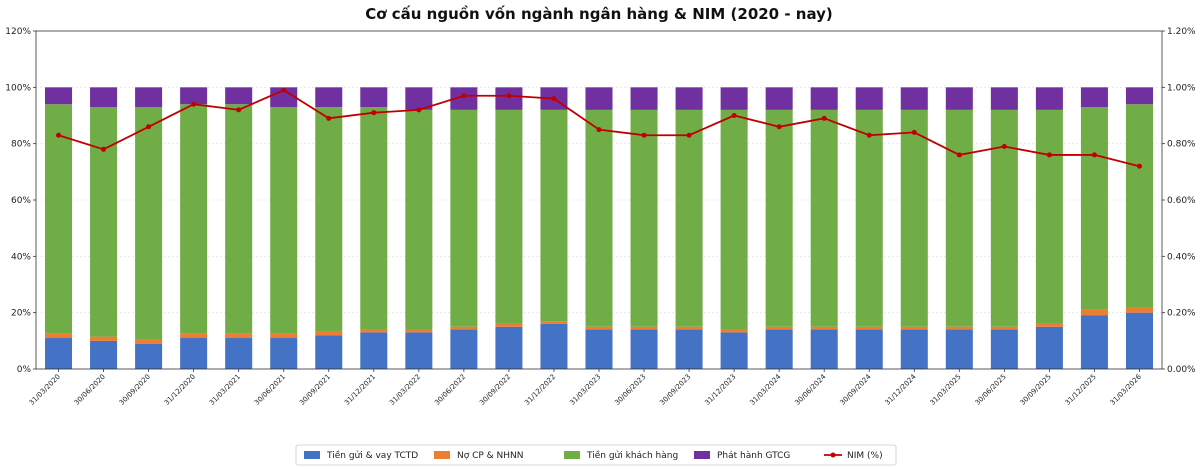 This screenshot has height=469, width=1200. Describe the element at coordinates (450, 390) in the screenshot. I see `x-tick-label: 30/06/2022` at that location.